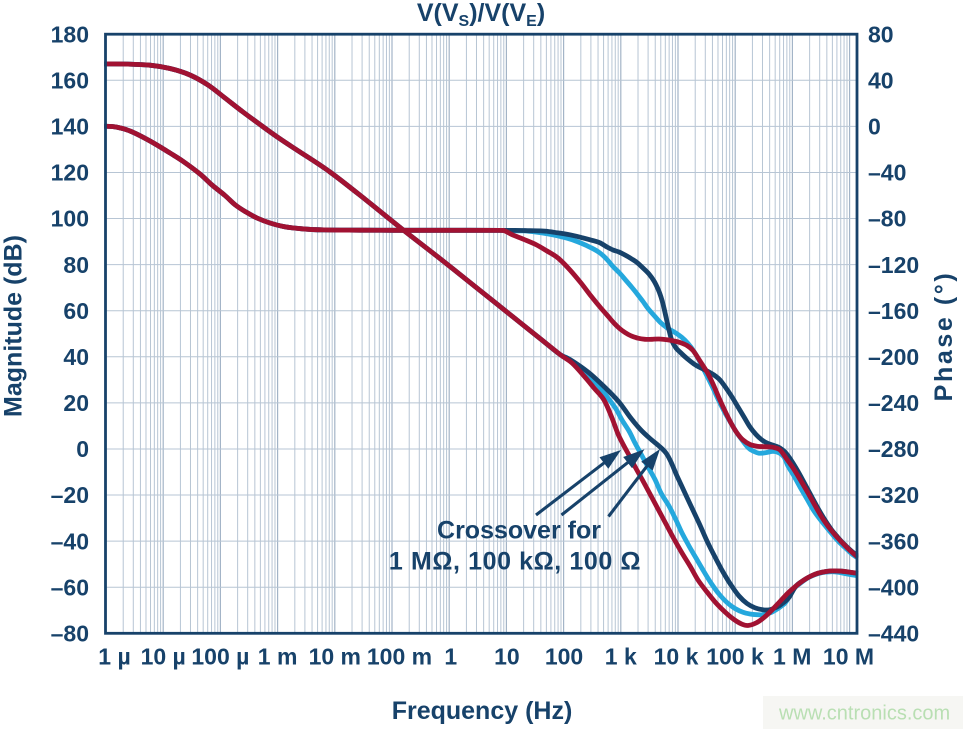  Describe the element at coordinates (519, 531) in the screenshot. I see `svg-text: Crossover for` at that location.